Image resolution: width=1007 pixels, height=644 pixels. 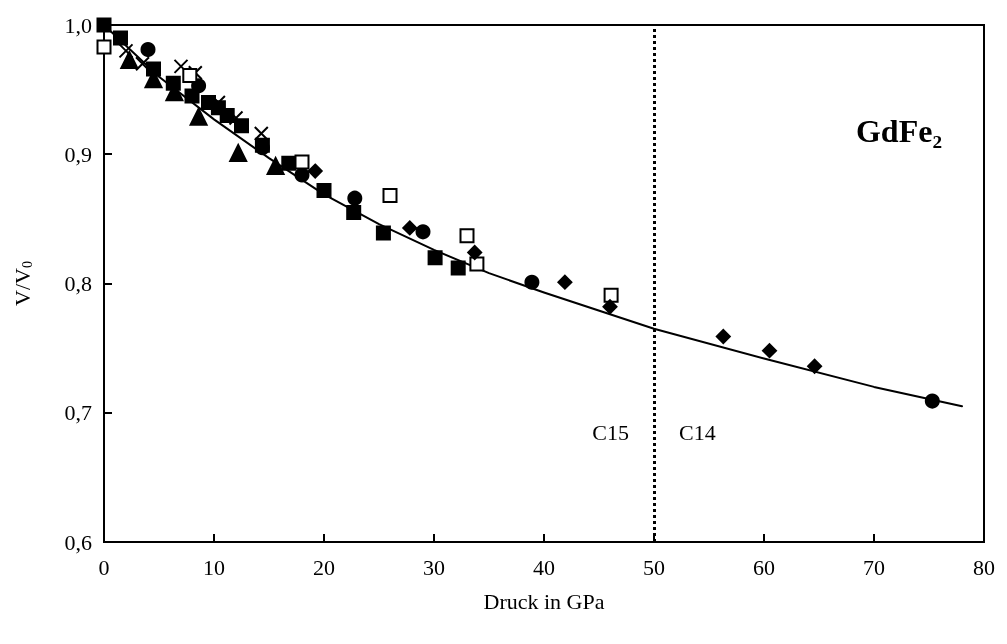 I want to click on y-tick-label: 0,8, so click(x=78, y=283).